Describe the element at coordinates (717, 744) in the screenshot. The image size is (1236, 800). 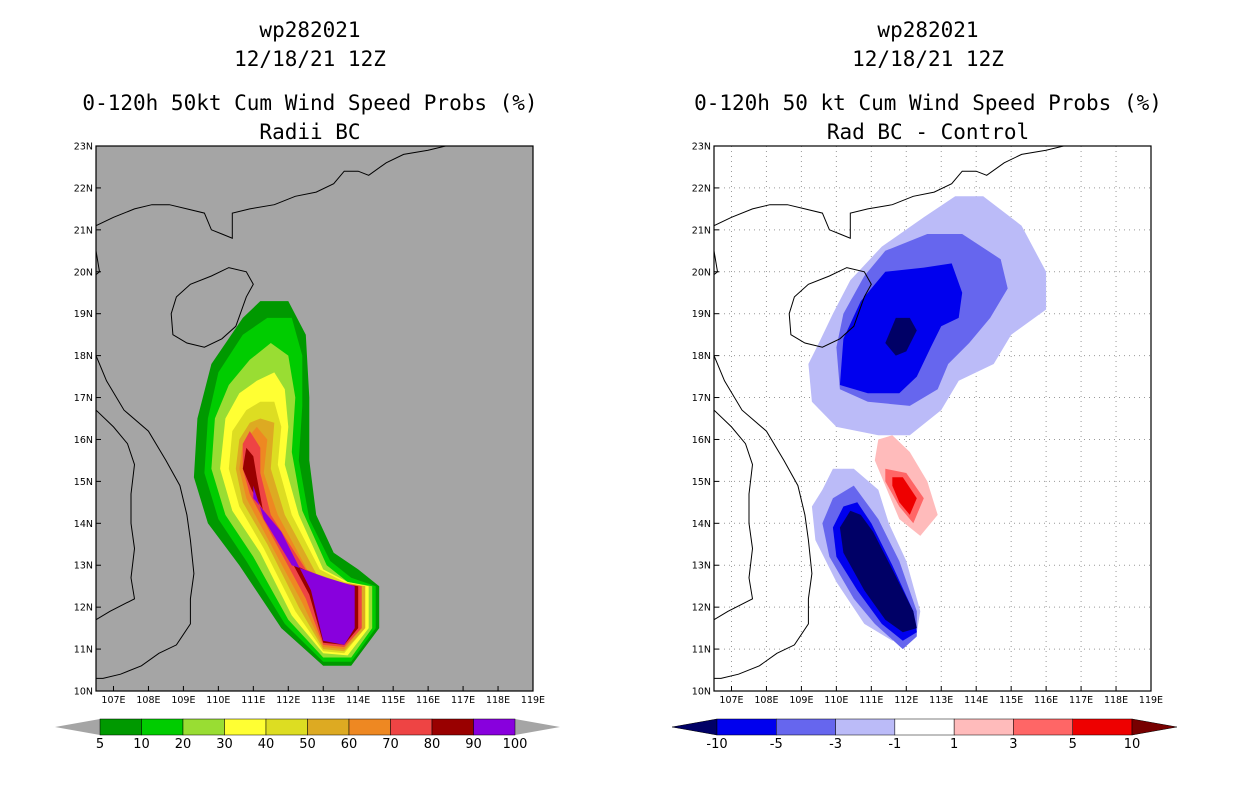
I see `colorbar-label: -10` at that location.